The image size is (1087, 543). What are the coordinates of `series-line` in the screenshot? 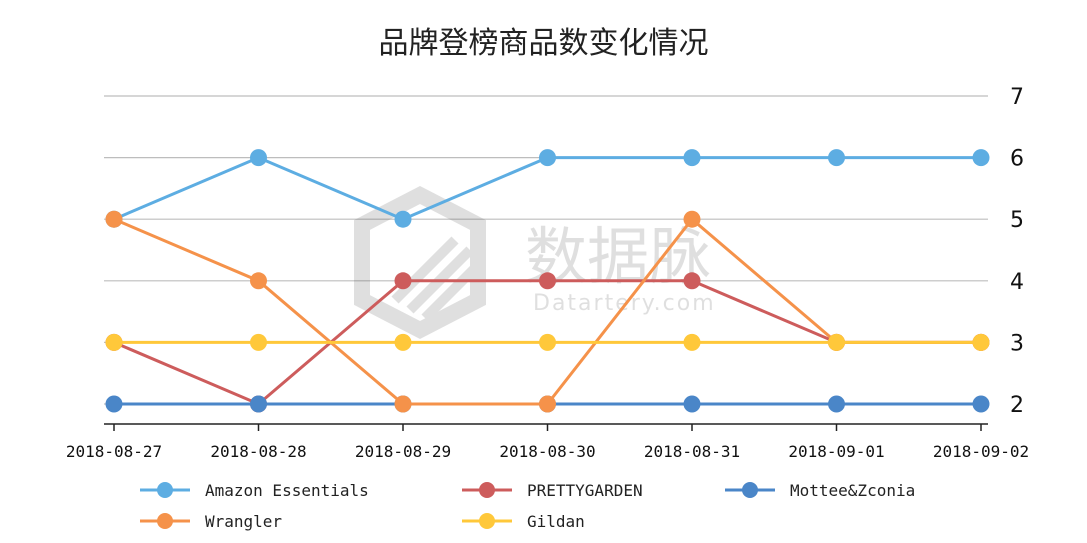 It's located at (547, 188).